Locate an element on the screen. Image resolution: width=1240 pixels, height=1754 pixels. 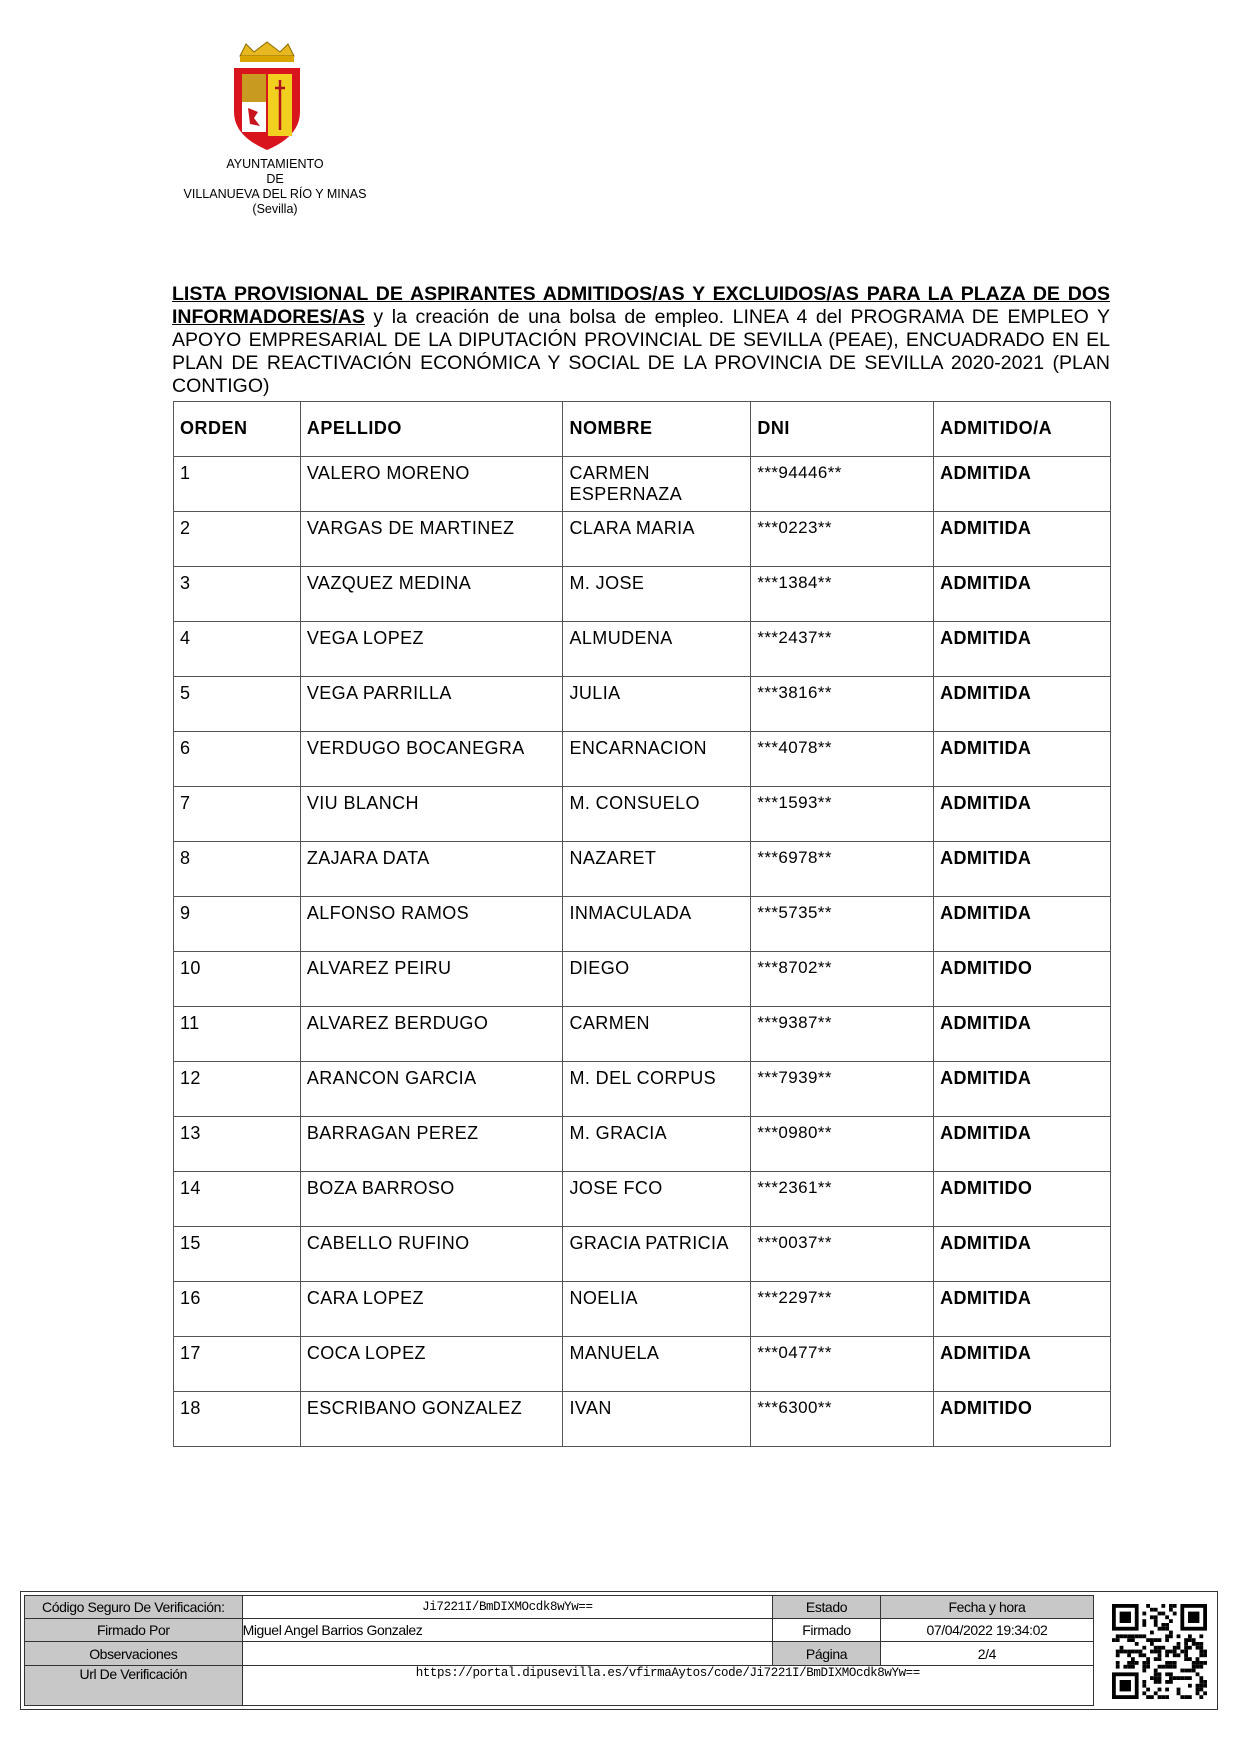
row-dni: ***8702** is located at coordinates (842, 979).